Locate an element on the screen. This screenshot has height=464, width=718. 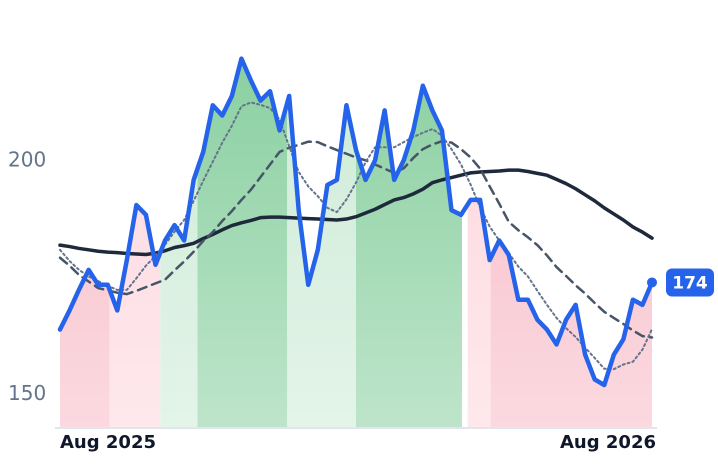
x-tick-label: Aug 2025 is located at coordinates (108, 442).